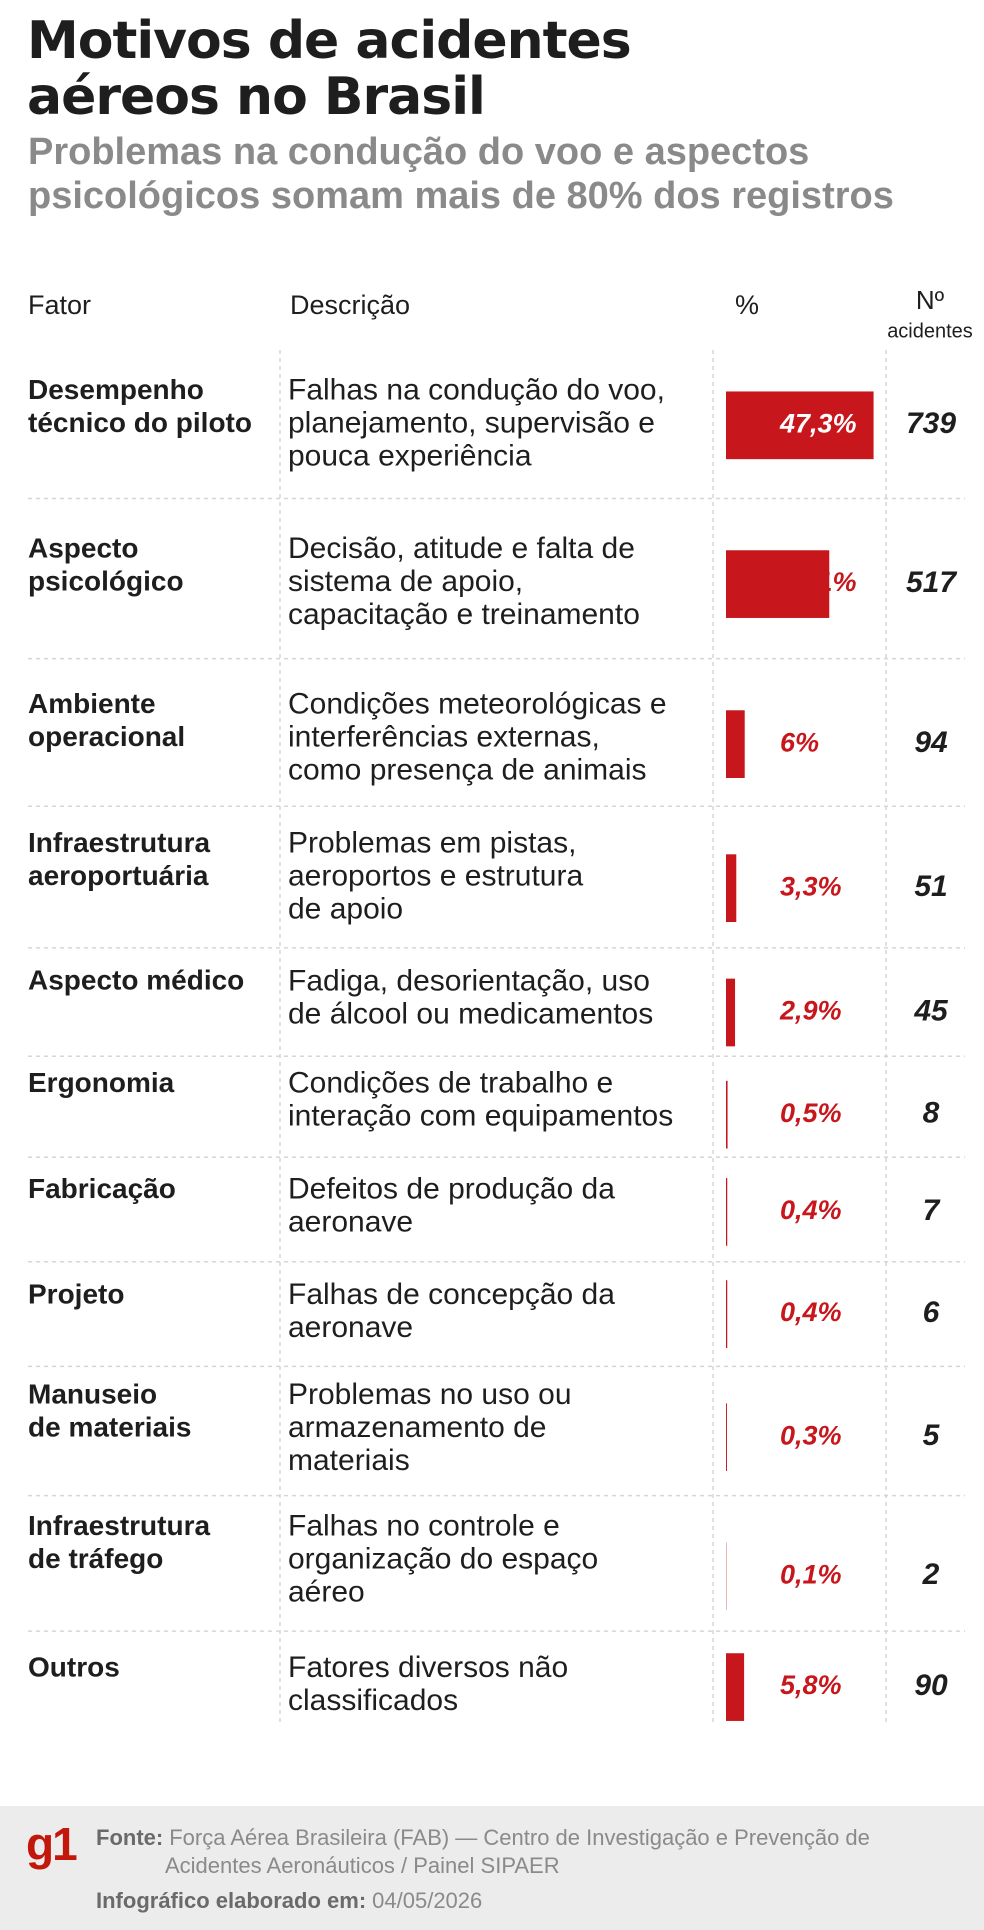  Describe the element at coordinates (430, 1394) in the screenshot. I see `description: Problemas no uso ou` at that location.